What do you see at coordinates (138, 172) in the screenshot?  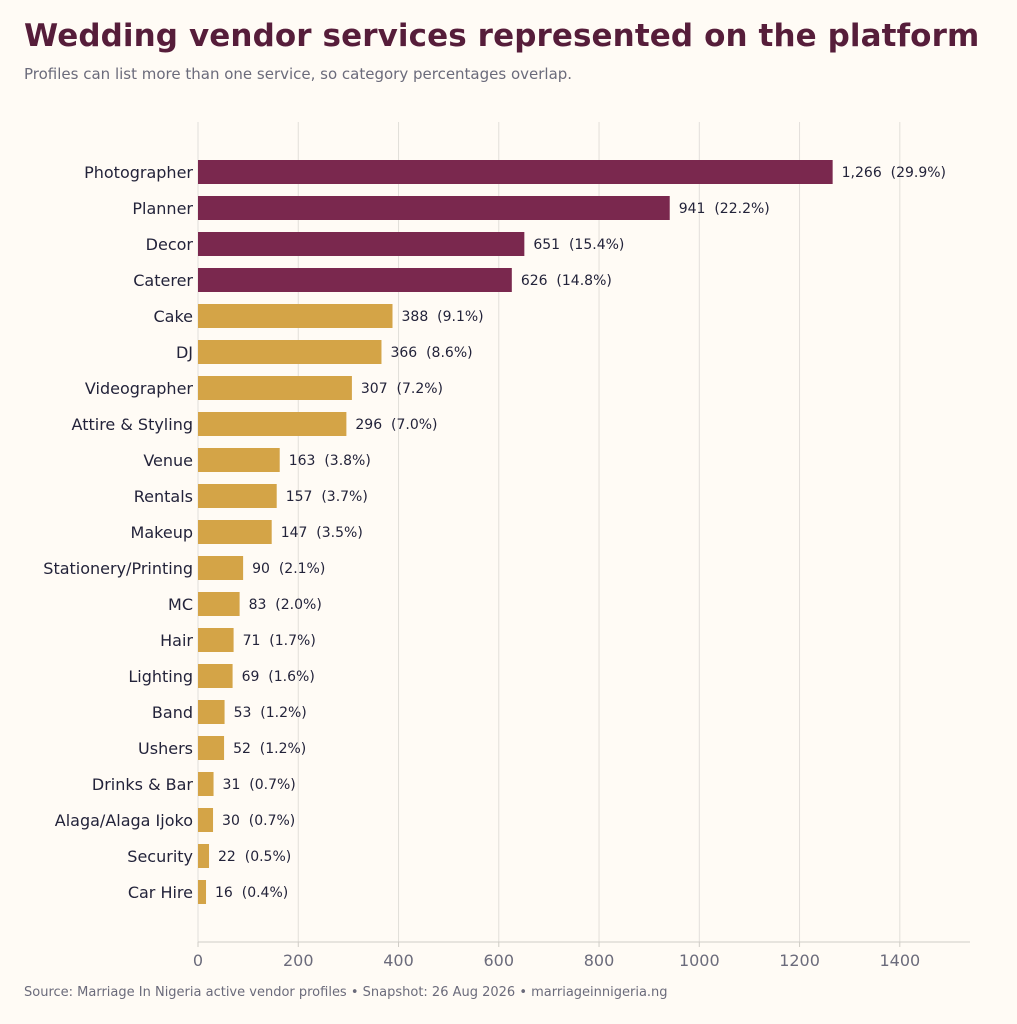 I see `category-label: Photographer` at bounding box center [138, 172].